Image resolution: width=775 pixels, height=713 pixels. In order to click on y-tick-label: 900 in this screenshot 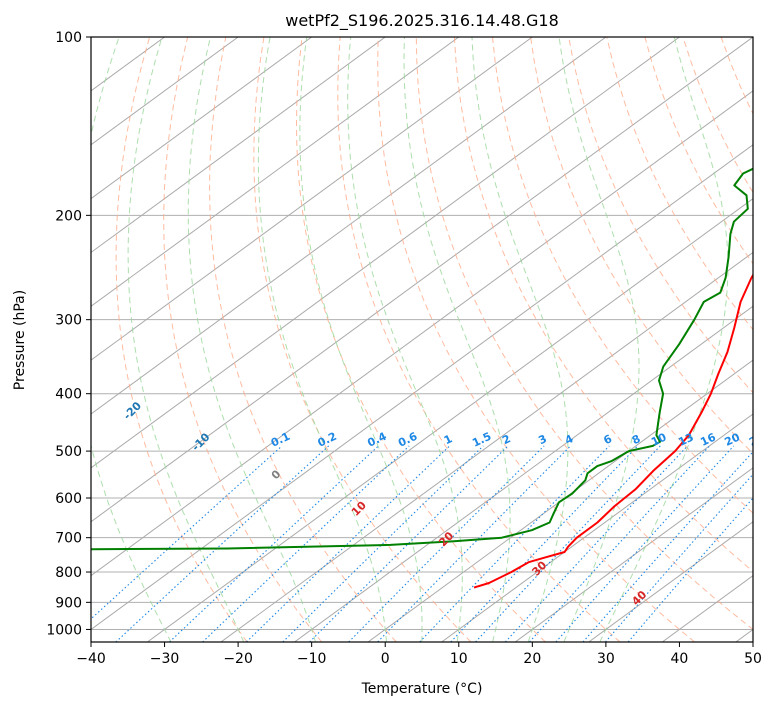, I will do `click(68, 603)`.